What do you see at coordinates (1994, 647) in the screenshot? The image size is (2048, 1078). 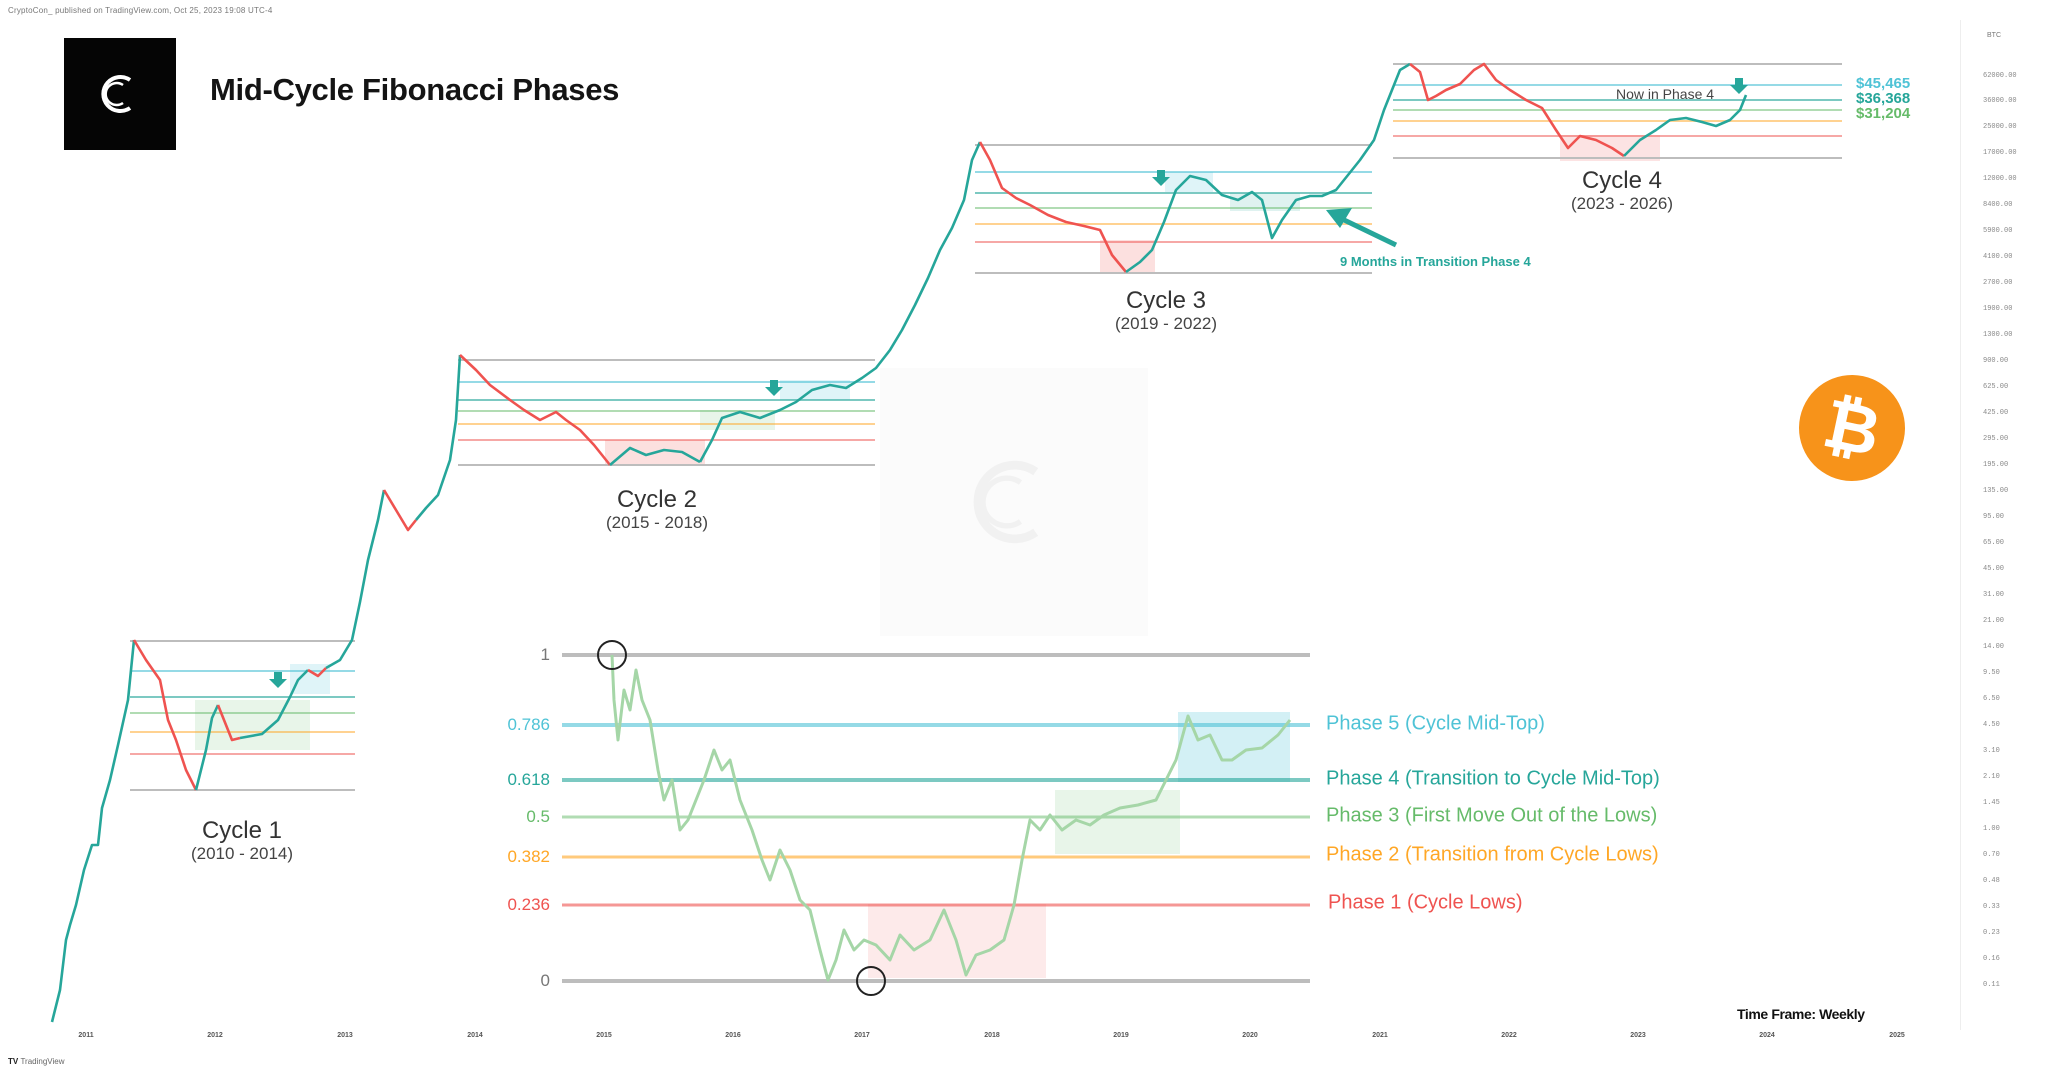 I see `y-tick: 14.00` at bounding box center [1994, 647].